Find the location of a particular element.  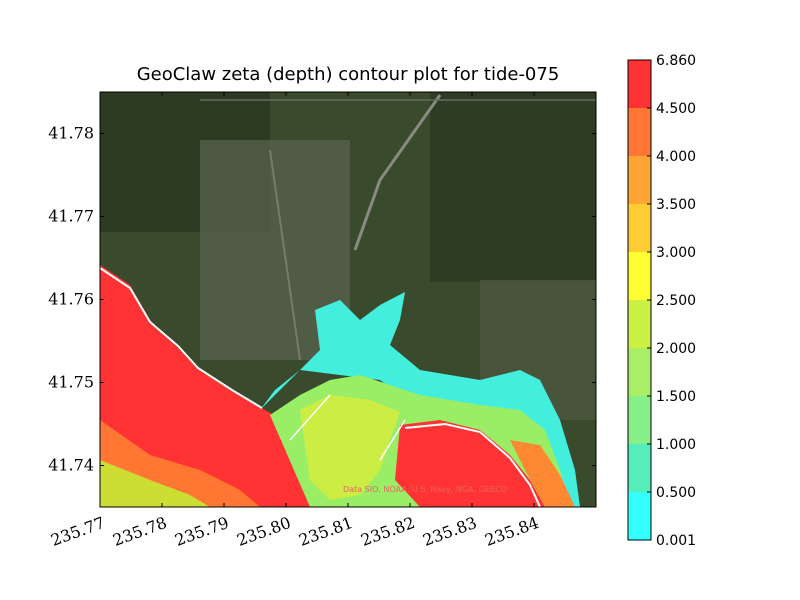

contour-bay-yellow is located at coordinates (350, 447).